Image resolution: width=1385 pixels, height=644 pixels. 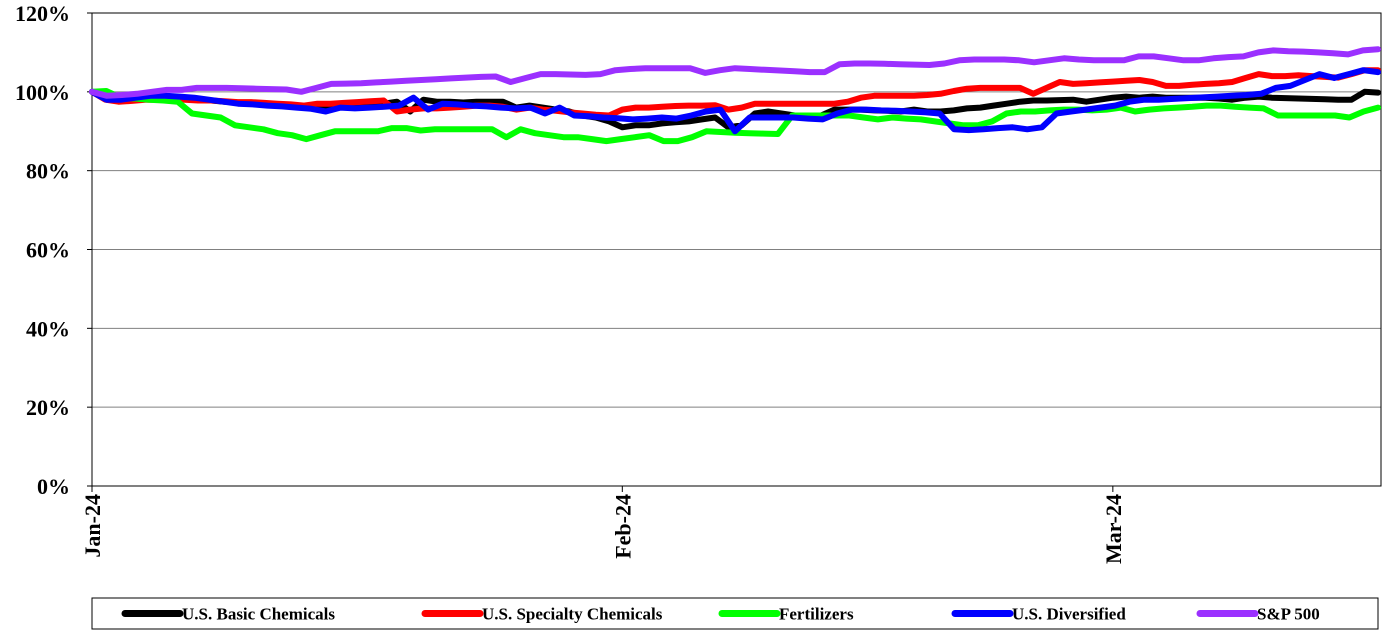 What do you see at coordinates (92, 526) in the screenshot?
I see `x-tick-label: Jan-24` at bounding box center [92, 526].